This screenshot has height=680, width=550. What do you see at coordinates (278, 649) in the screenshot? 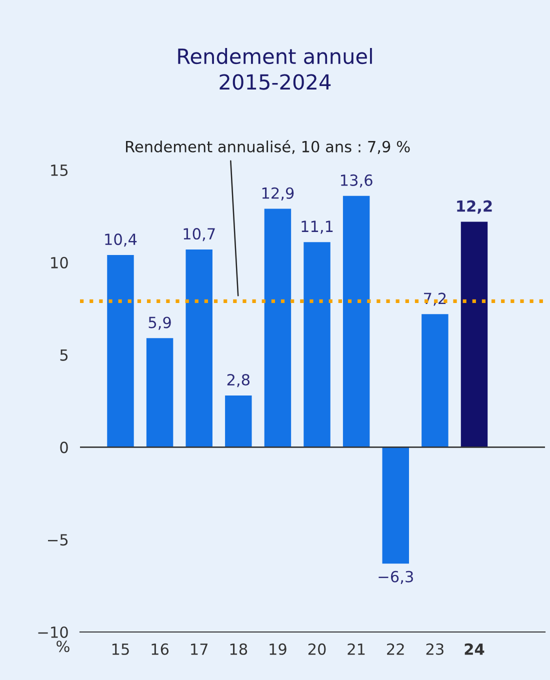
I see `x-tick-label: 19` at bounding box center [278, 649].